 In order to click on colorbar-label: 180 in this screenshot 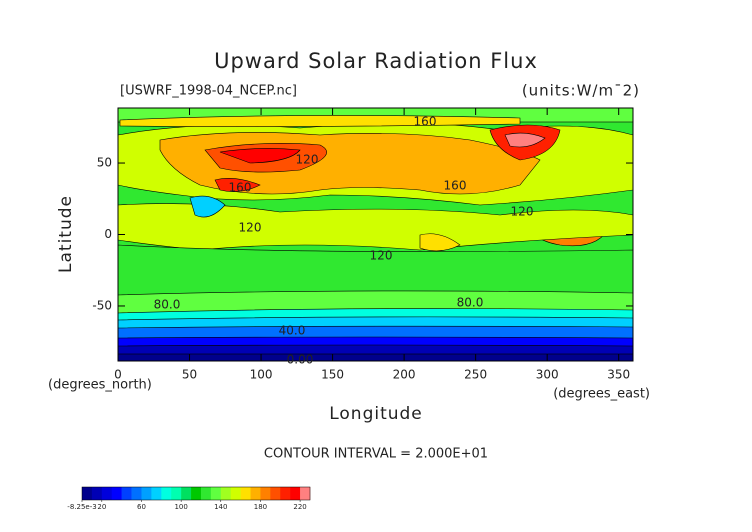, I will do `click(260, 507)`.